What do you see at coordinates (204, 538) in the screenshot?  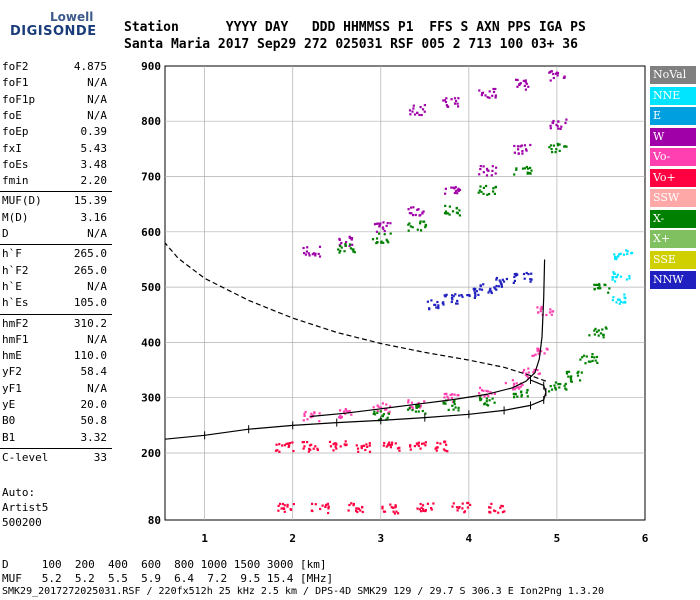 I see `x-tick-label: 1` at bounding box center [204, 538].